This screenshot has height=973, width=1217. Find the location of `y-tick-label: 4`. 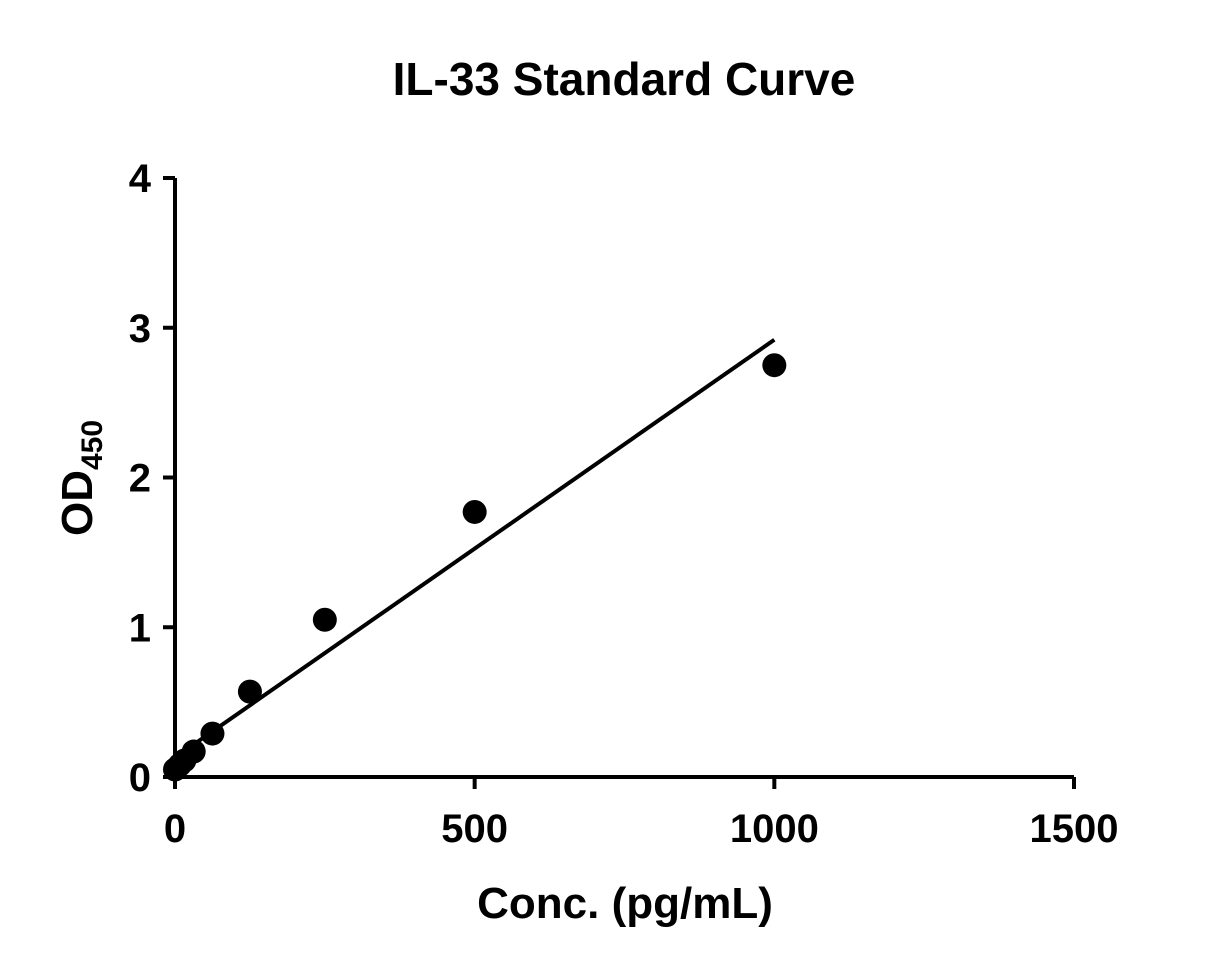

y-tick-label: 4 is located at coordinates (140, 179).